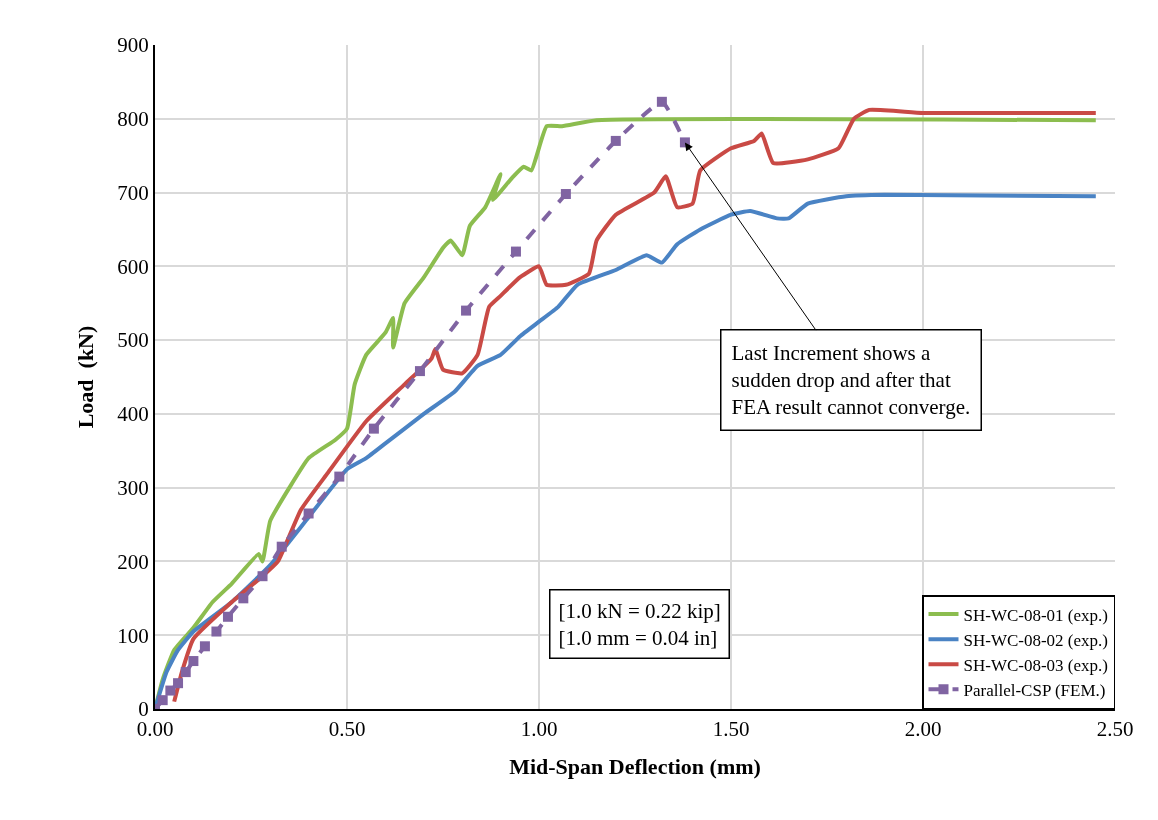 Image resolution: width=1158 pixels, height=820 pixels. I want to click on y-tick-label: 100, so click(133, 635).